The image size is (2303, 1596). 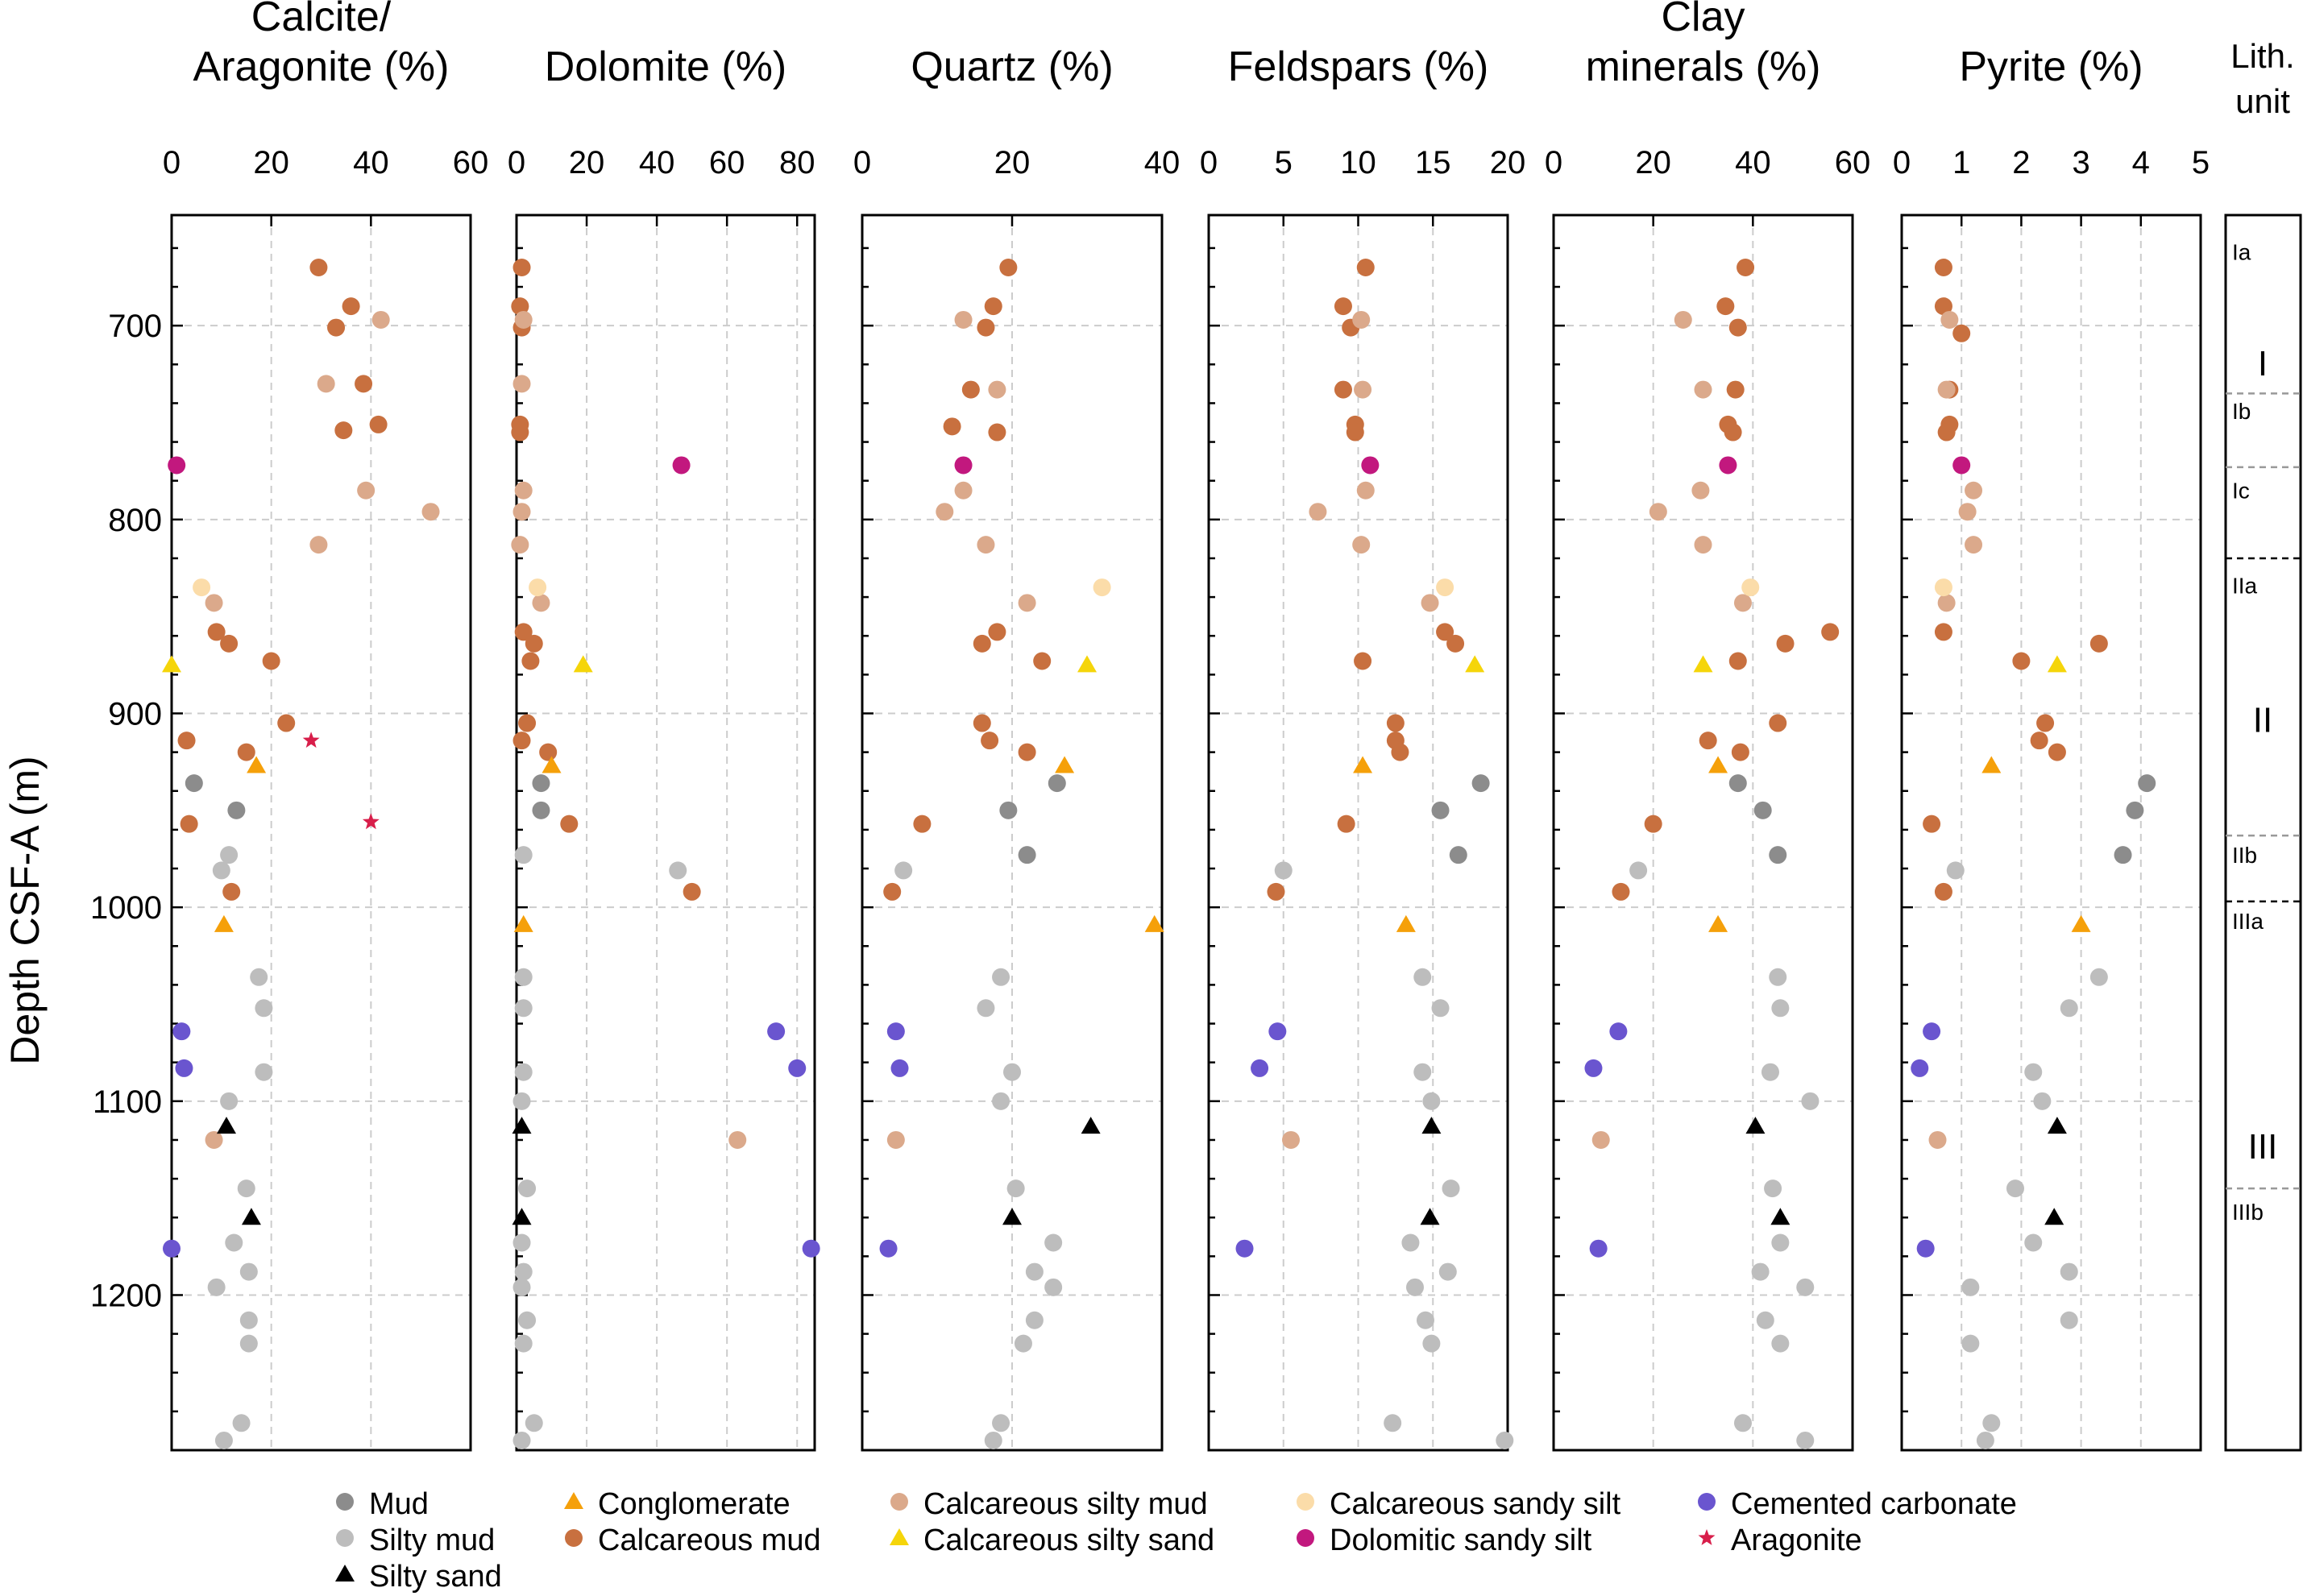 I want to click on series-mud, so click(x=1032, y=819).